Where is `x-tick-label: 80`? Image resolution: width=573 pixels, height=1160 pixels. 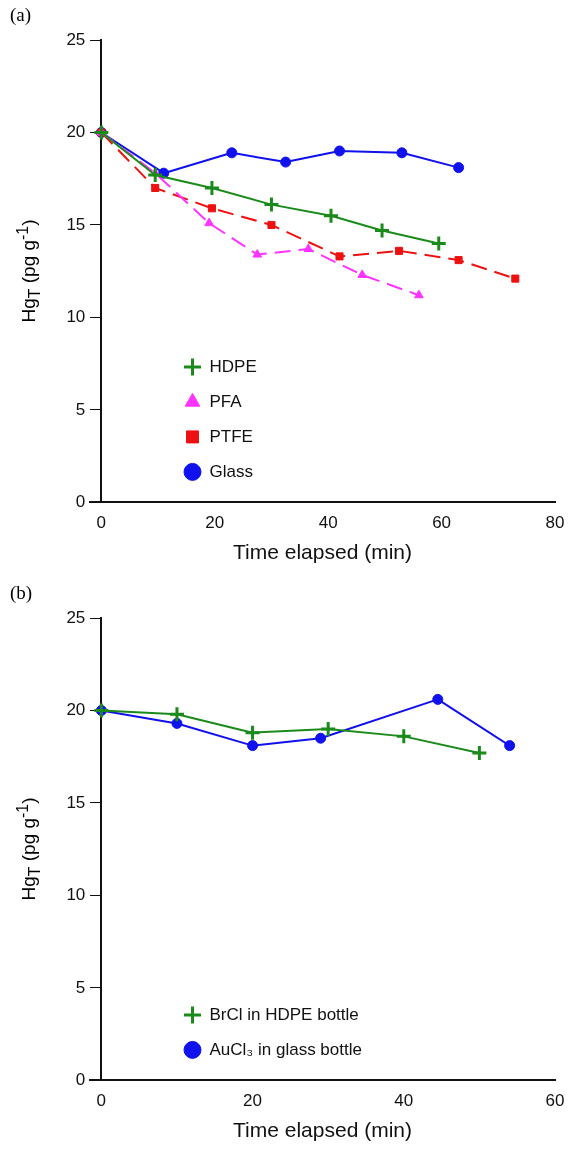 x-tick-label: 80 is located at coordinates (555, 523).